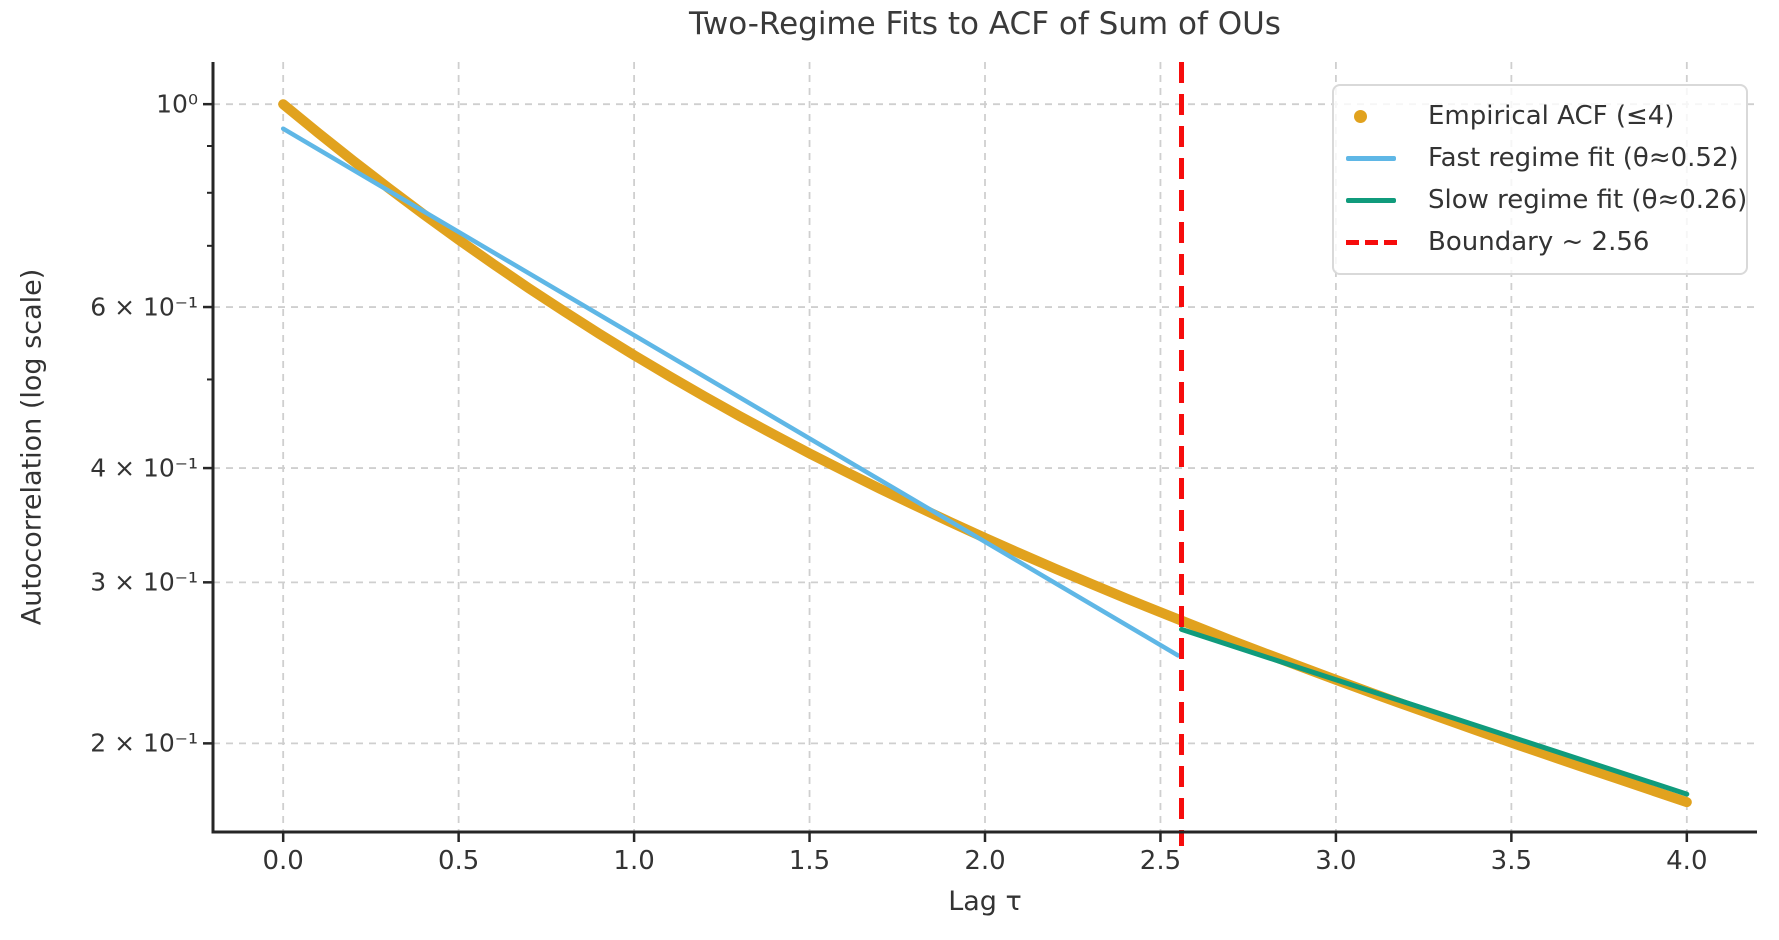 This screenshot has height=940, width=1779. Describe the element at coordinates (283, 861) in the screenshot. I see `x-tick-label: 0.0` at that location.